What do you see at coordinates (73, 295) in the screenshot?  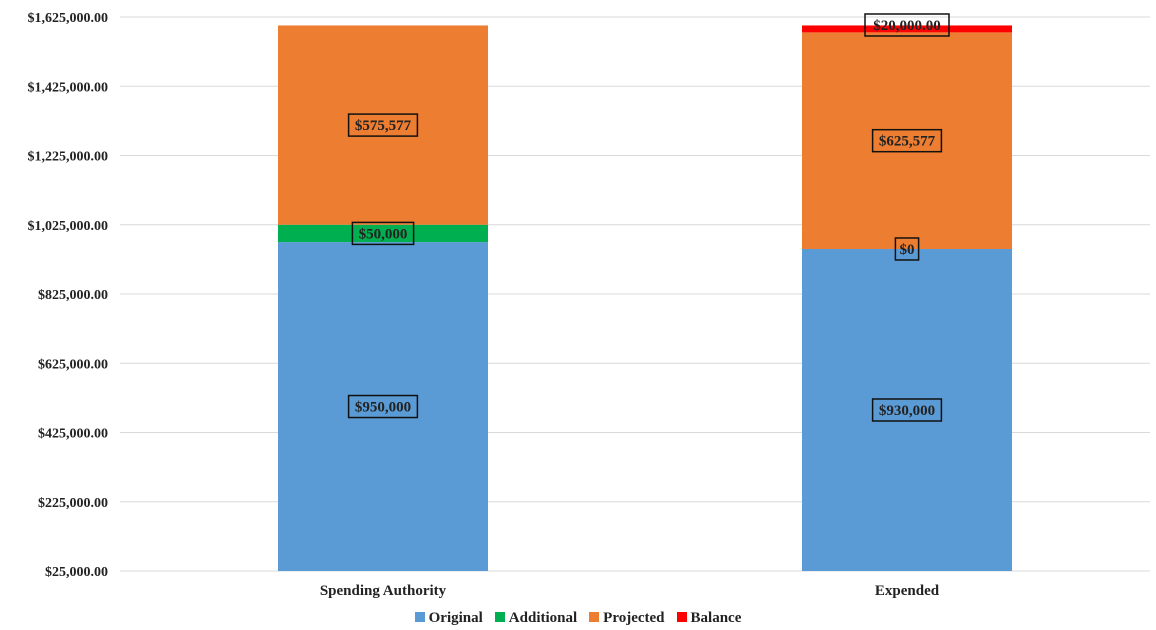 I see `y-tick-label: $825,000.00` at bounding box center [73, 295].